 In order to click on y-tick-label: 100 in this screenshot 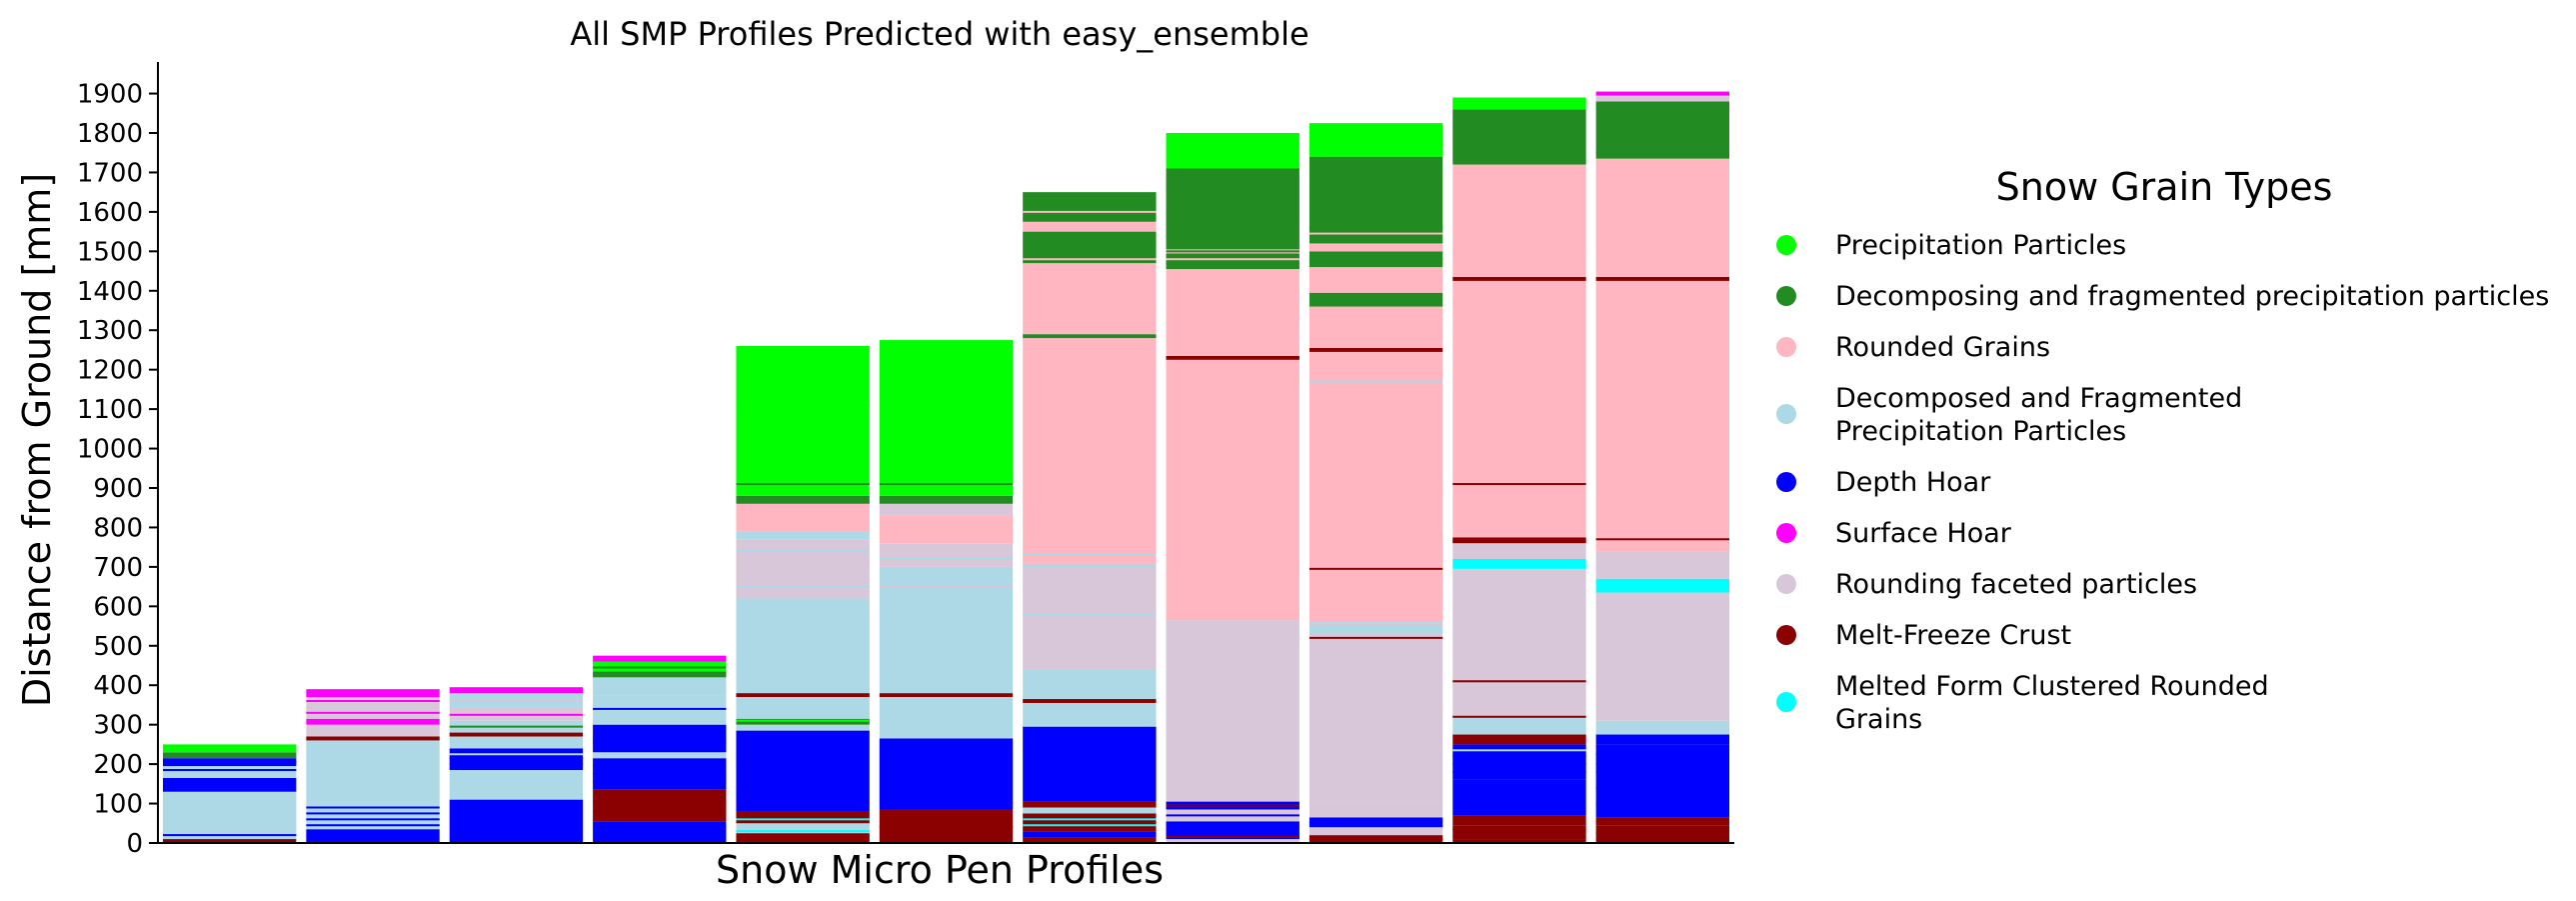, I will do `click(118, 805)`.